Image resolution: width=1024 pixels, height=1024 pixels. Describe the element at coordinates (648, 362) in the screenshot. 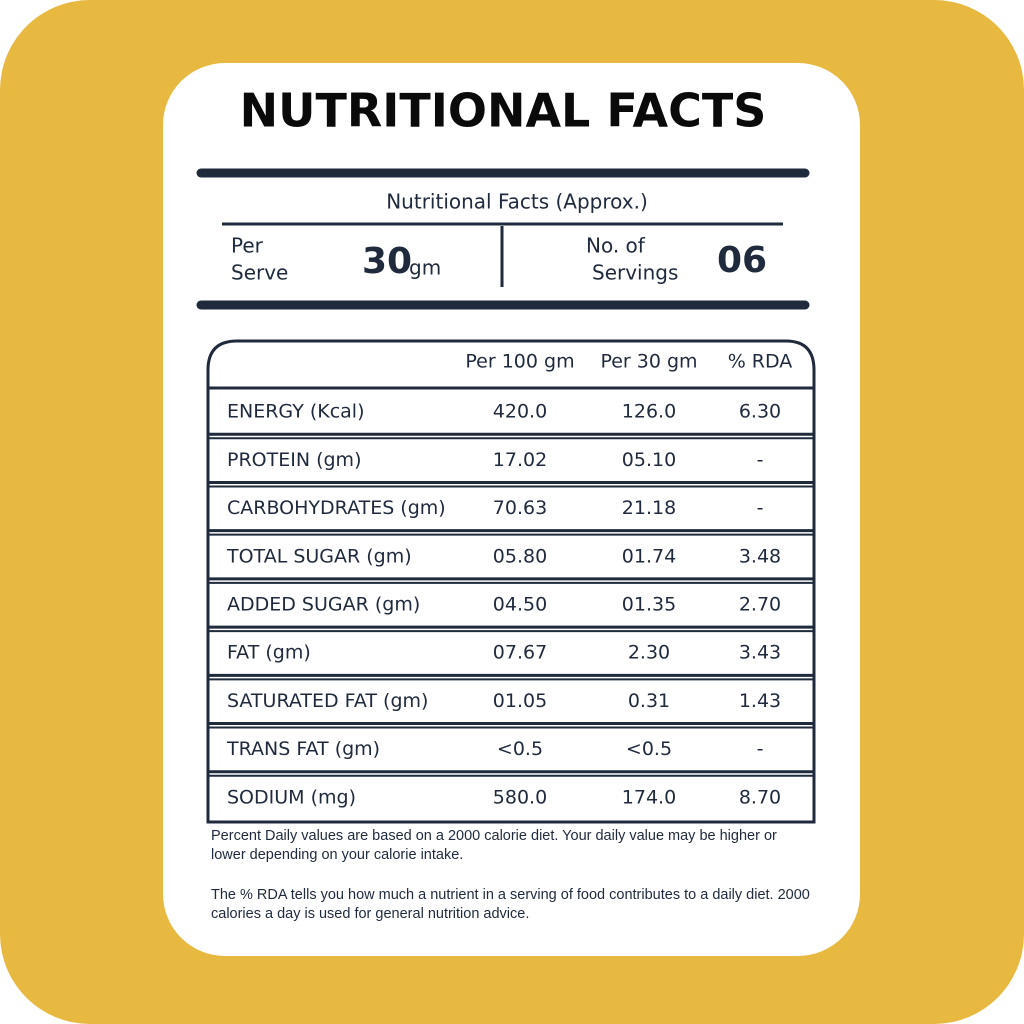

I see `column-header: Per 30 gm` at that location.